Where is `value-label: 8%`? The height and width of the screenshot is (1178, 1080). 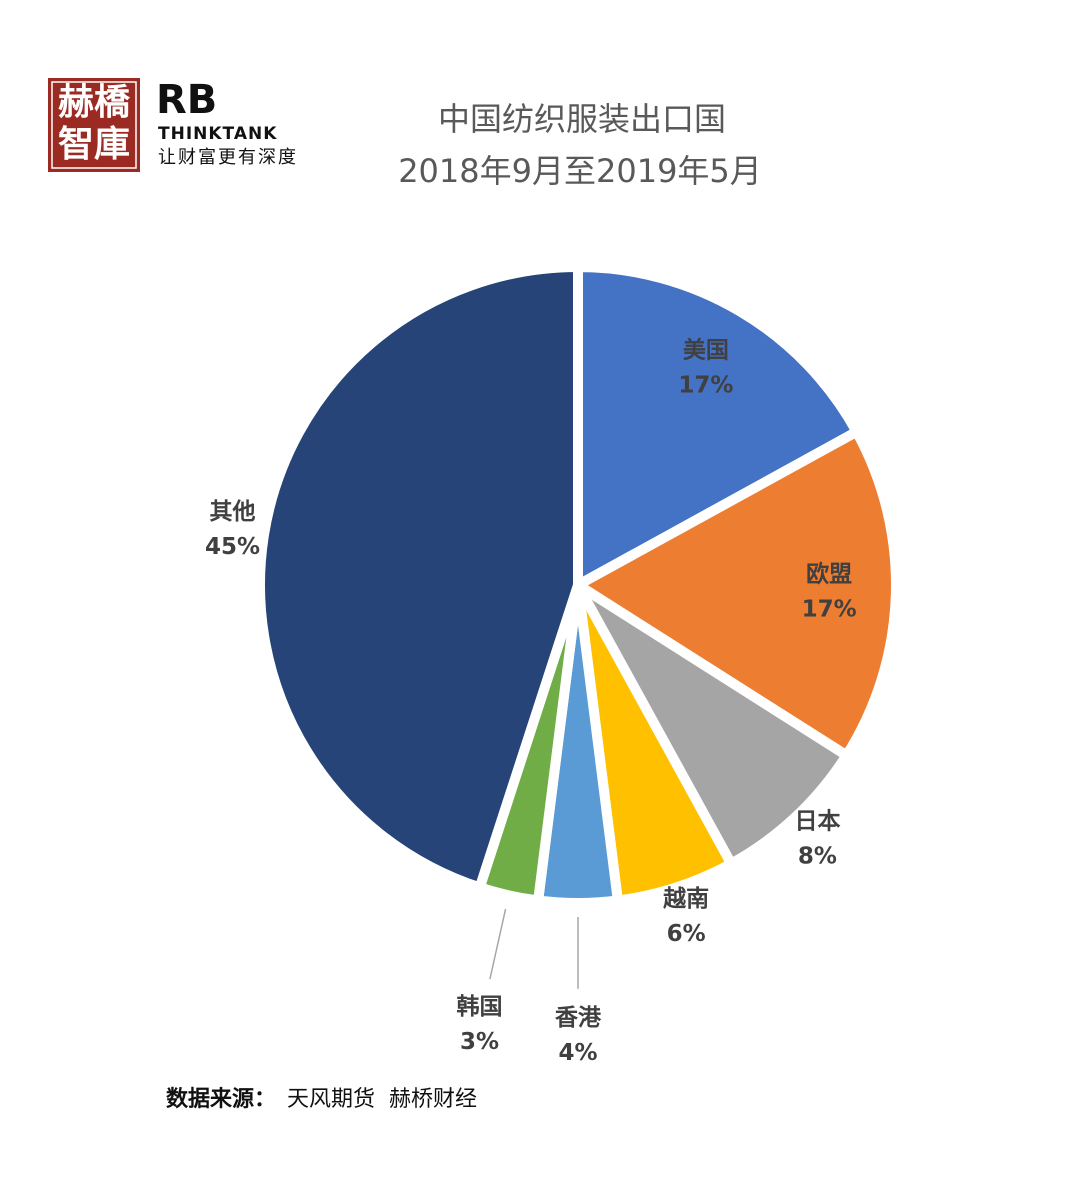 value-label: 8% is located at coordinates (817, 856).